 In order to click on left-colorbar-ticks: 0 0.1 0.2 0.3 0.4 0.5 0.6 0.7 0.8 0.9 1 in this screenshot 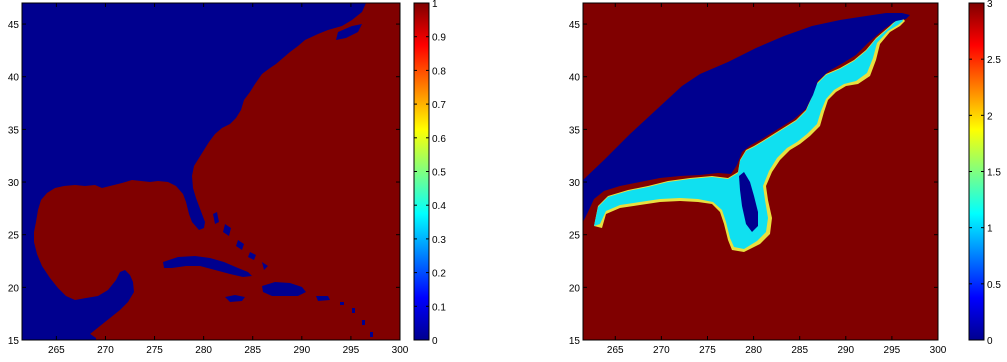, I will do `click(430, 173)`.